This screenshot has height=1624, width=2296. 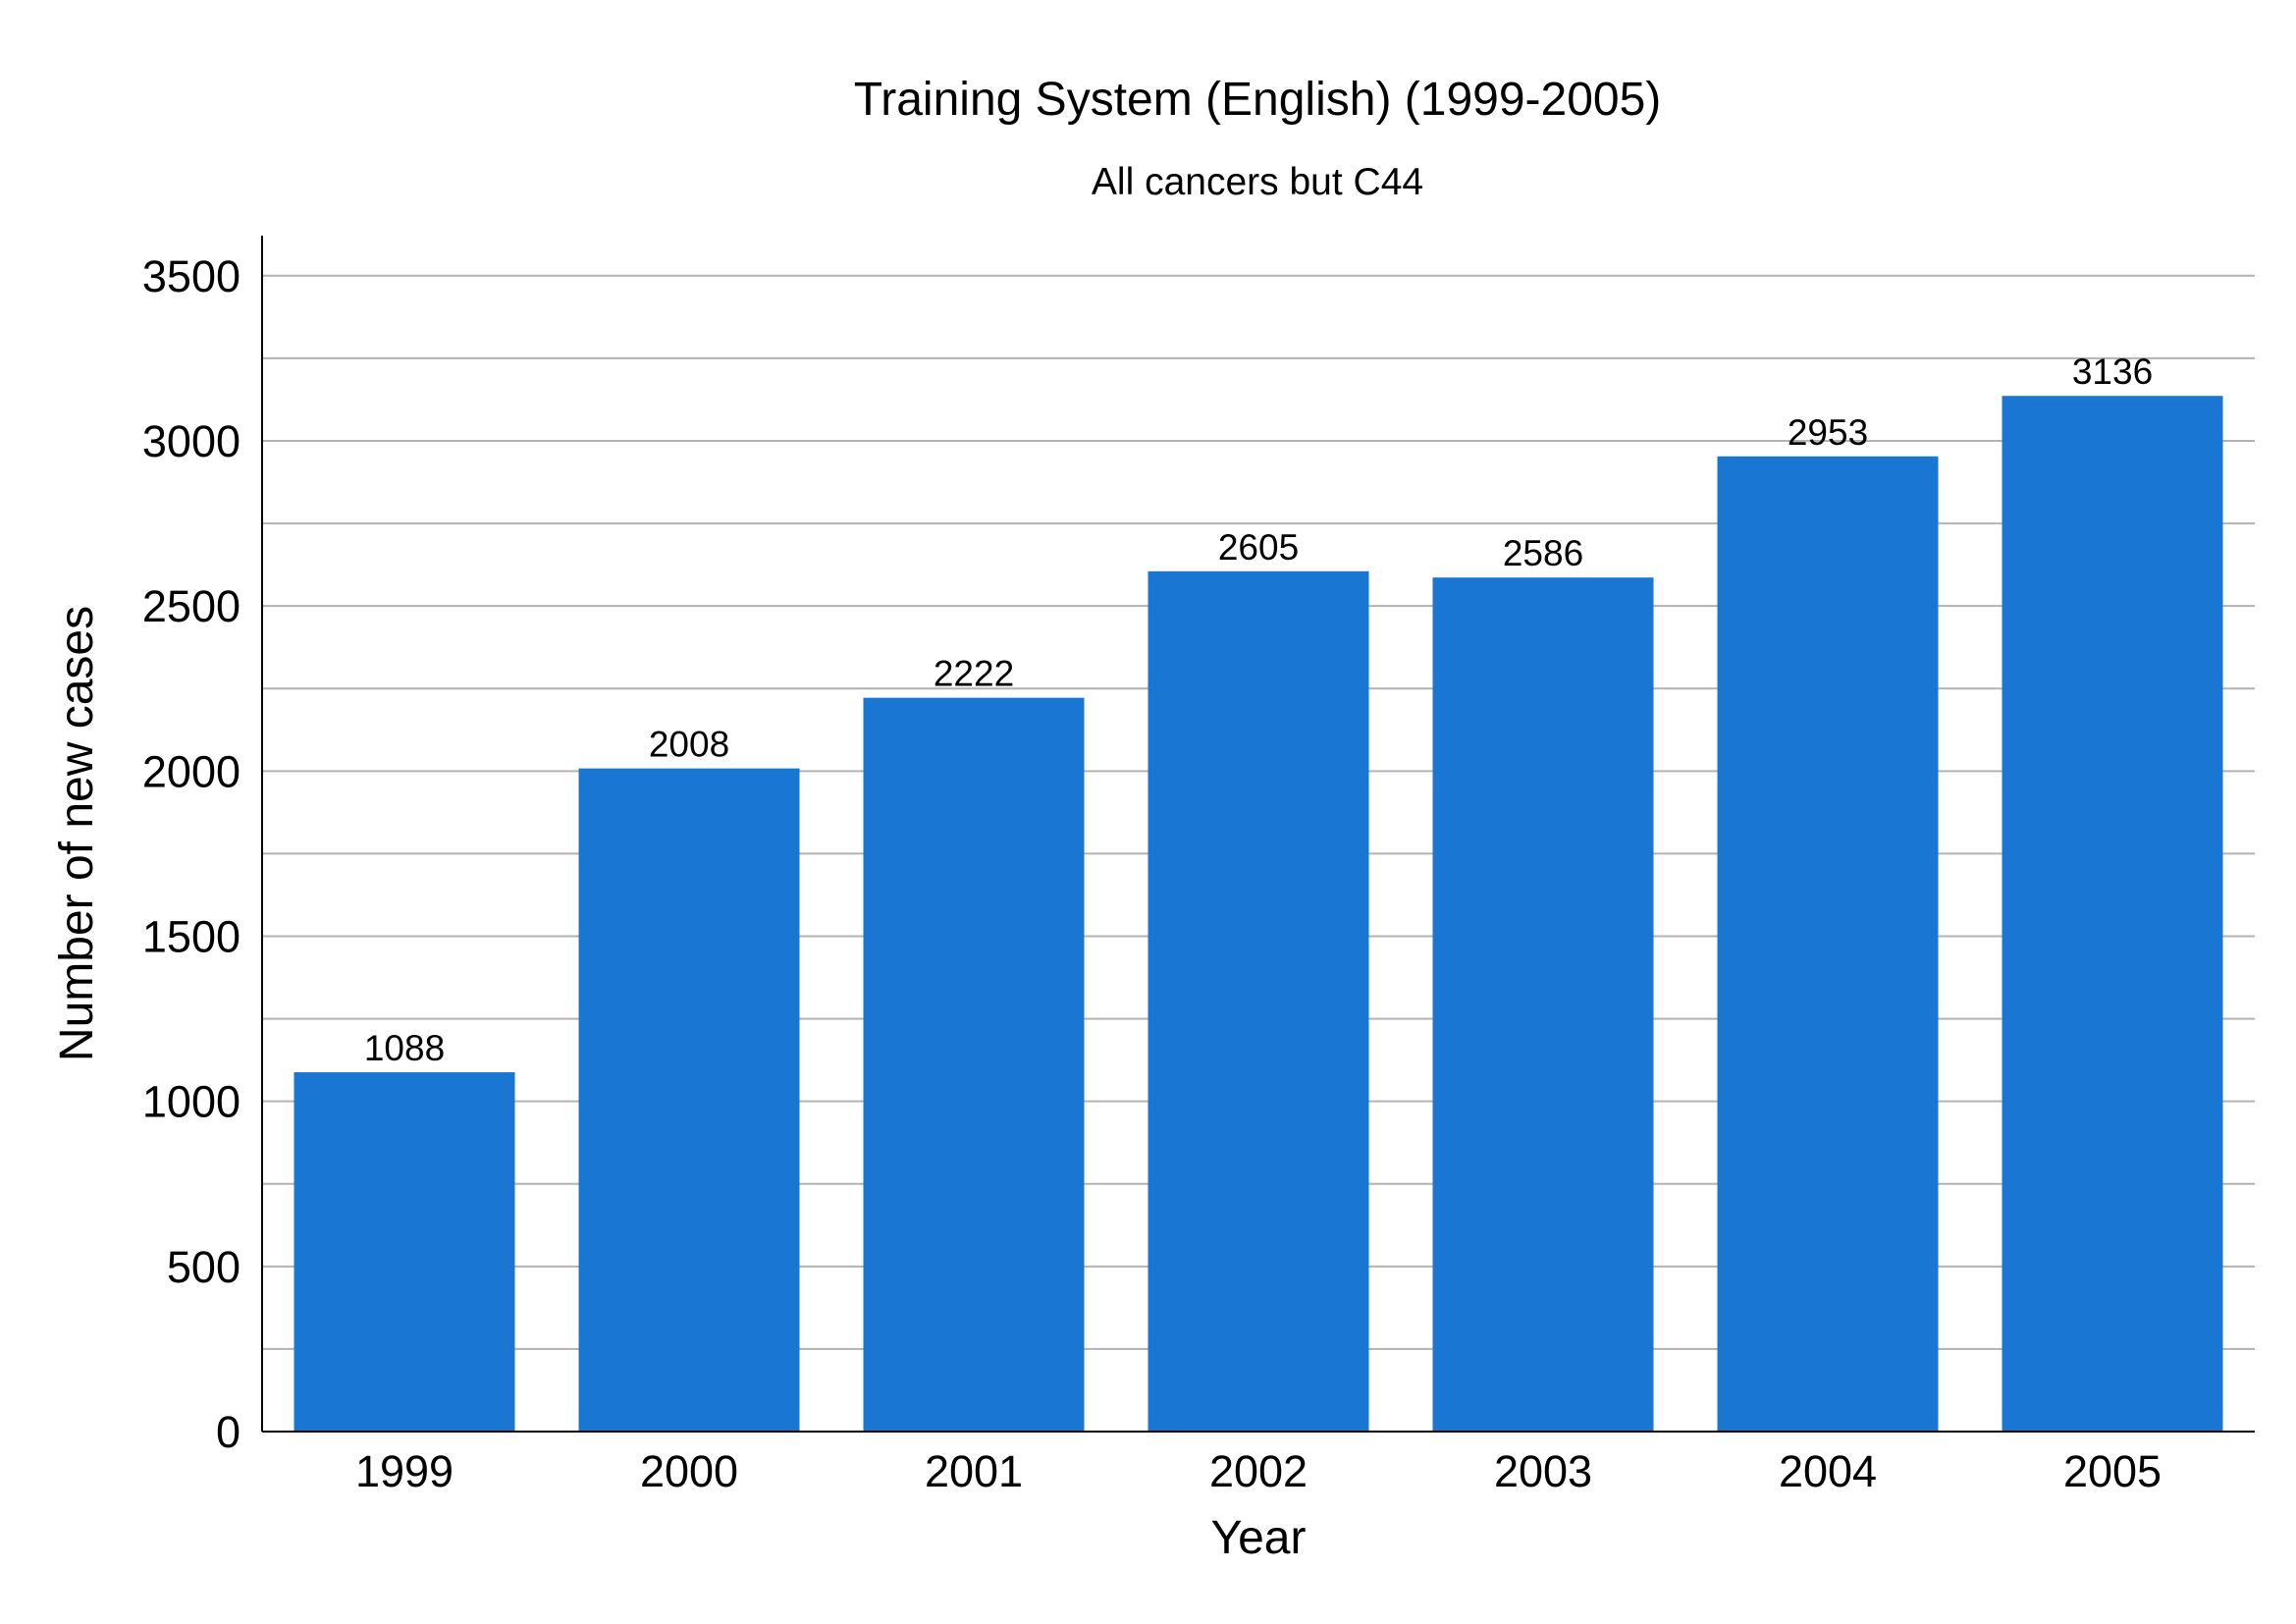 I want to click on bar-value-label: 3136, so click(x=2112, y=372).